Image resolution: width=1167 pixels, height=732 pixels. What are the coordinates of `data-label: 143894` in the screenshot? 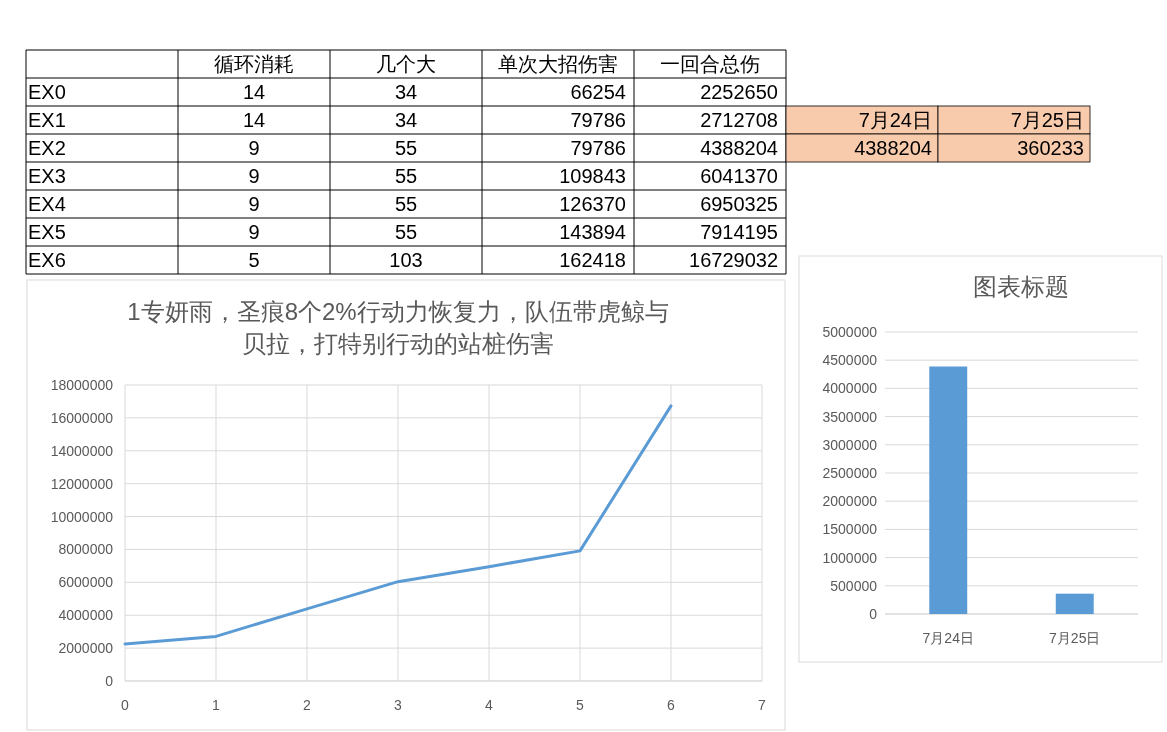 It's located at (592, 232).